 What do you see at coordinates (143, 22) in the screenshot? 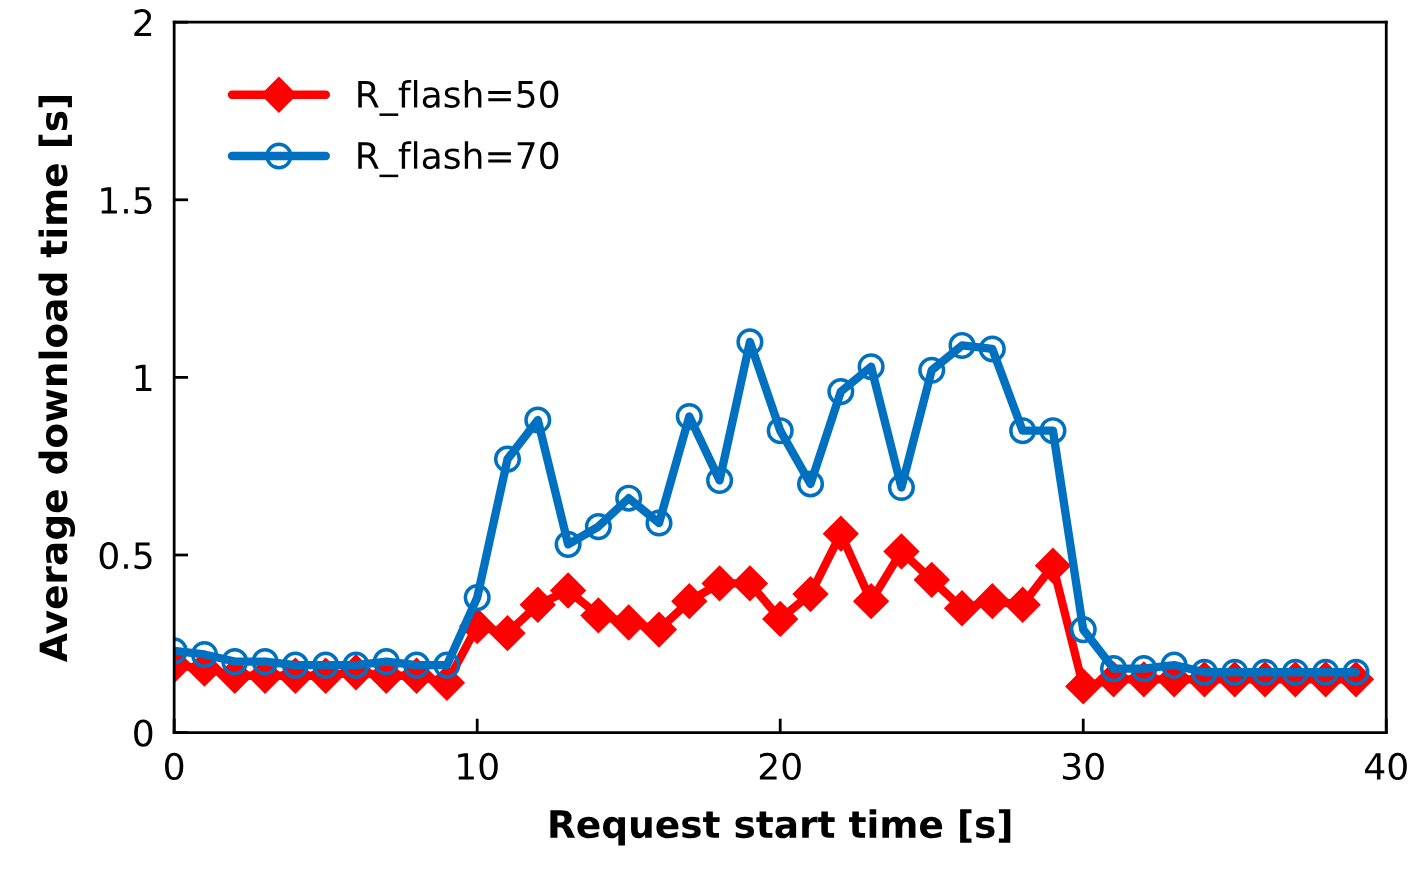
I see `y-tick-label: 2` at bounding box center [143, 22].